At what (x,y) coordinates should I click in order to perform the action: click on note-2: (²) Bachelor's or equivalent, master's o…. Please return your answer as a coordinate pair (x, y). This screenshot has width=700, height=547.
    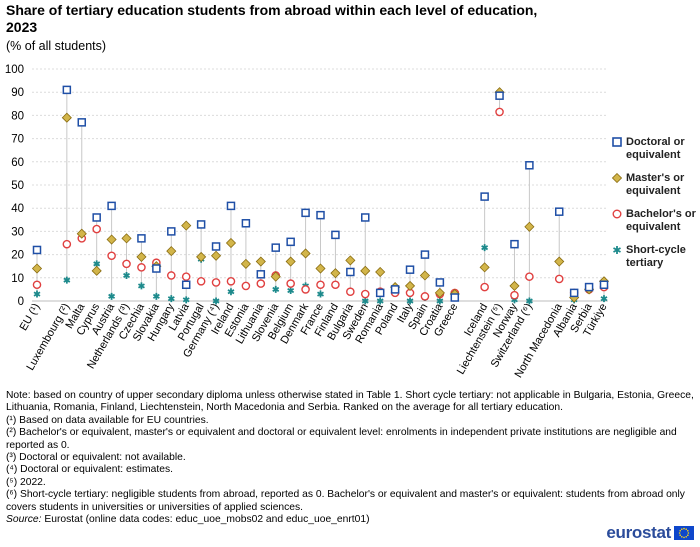
    Looking at the image, I should click on (341, 439).